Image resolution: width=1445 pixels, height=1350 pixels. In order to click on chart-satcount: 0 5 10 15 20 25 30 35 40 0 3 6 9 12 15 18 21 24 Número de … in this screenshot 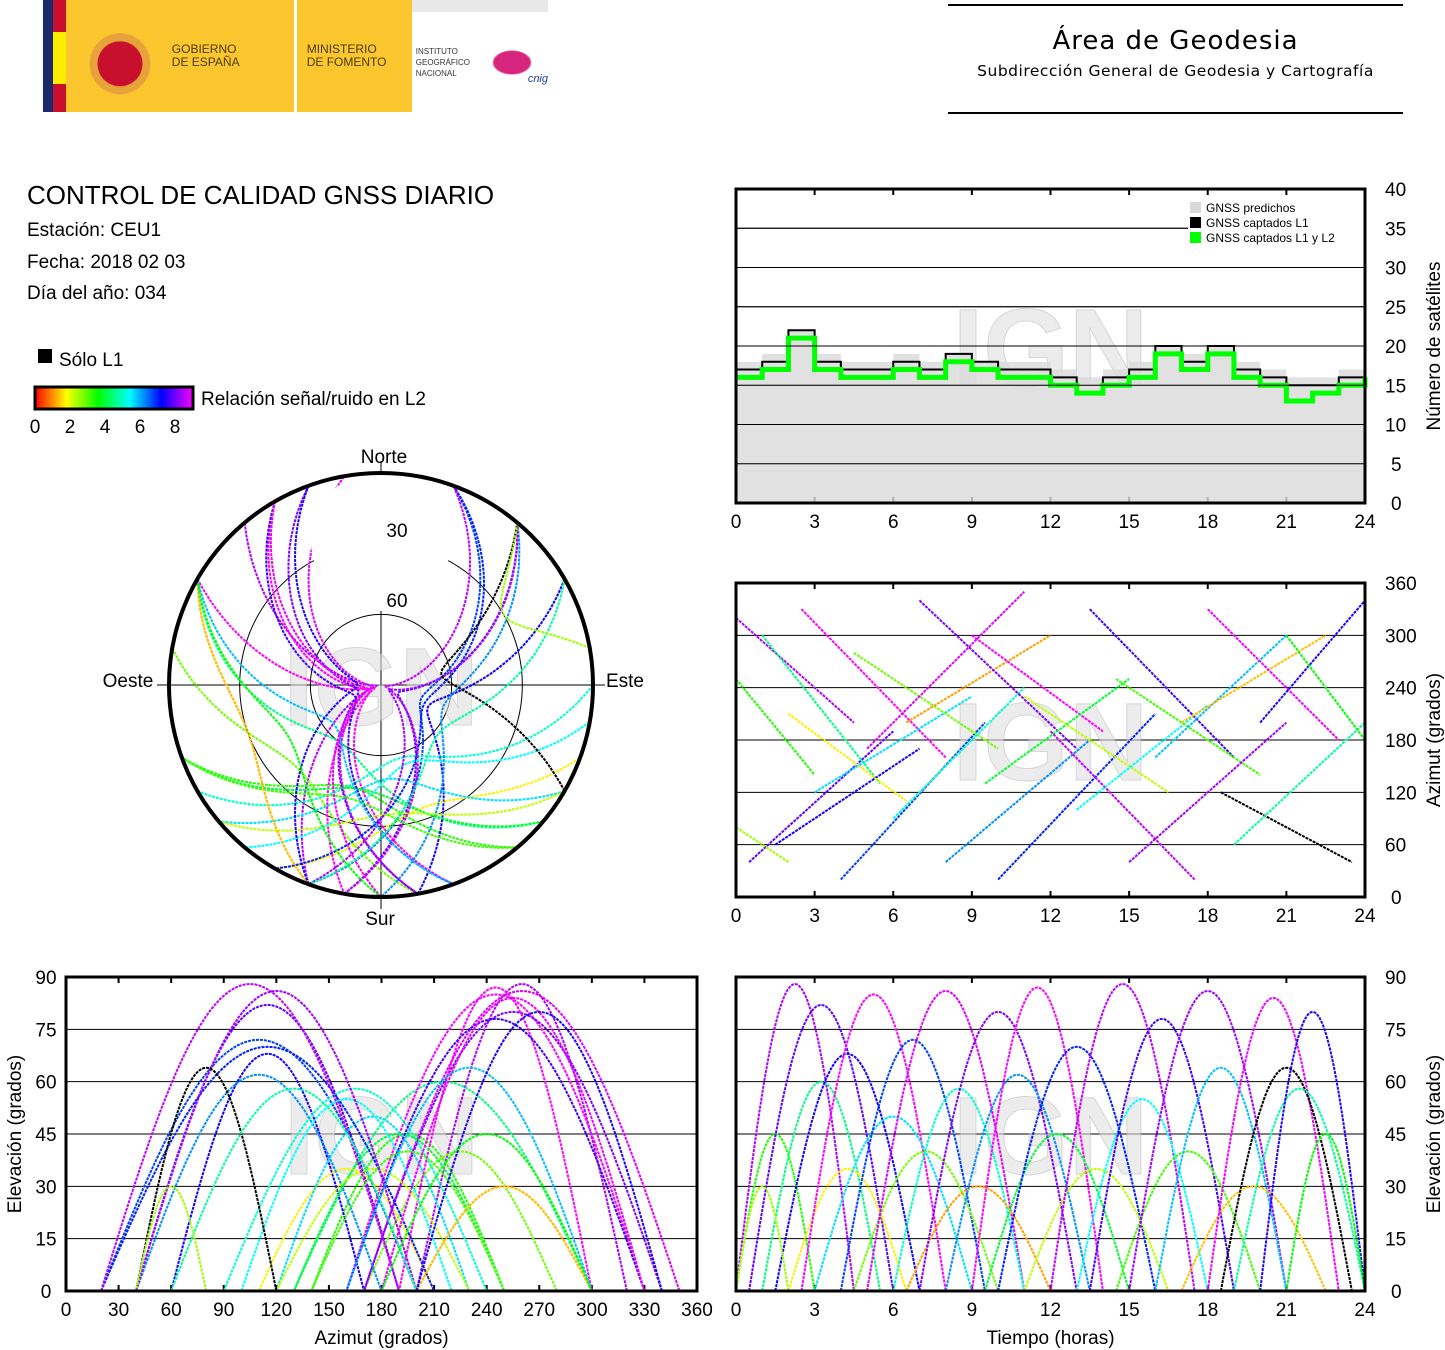, I will do `click(1088, 356)`.